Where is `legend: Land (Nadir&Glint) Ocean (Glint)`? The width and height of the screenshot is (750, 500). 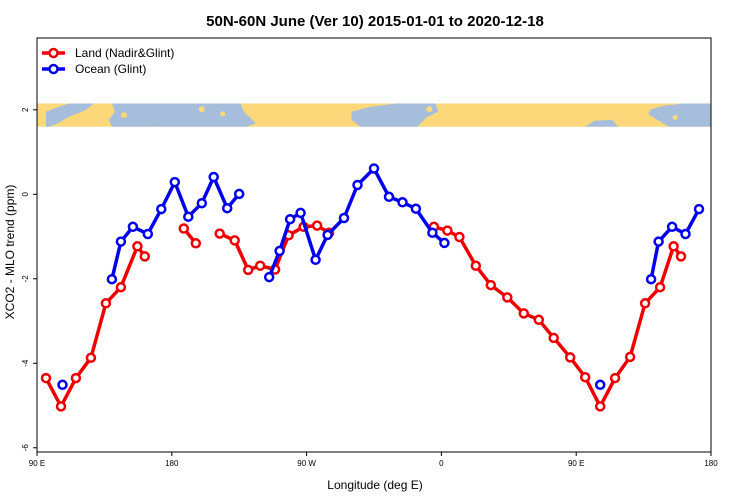
legend: Land (Nadir&Glint) Ocean (Glint) is located at coordinates (108, 61).